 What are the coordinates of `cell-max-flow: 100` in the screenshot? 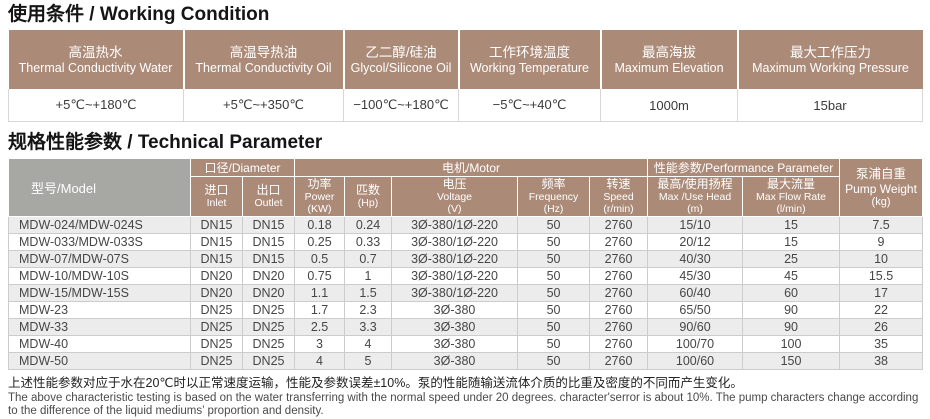 It's located at (791, 344).